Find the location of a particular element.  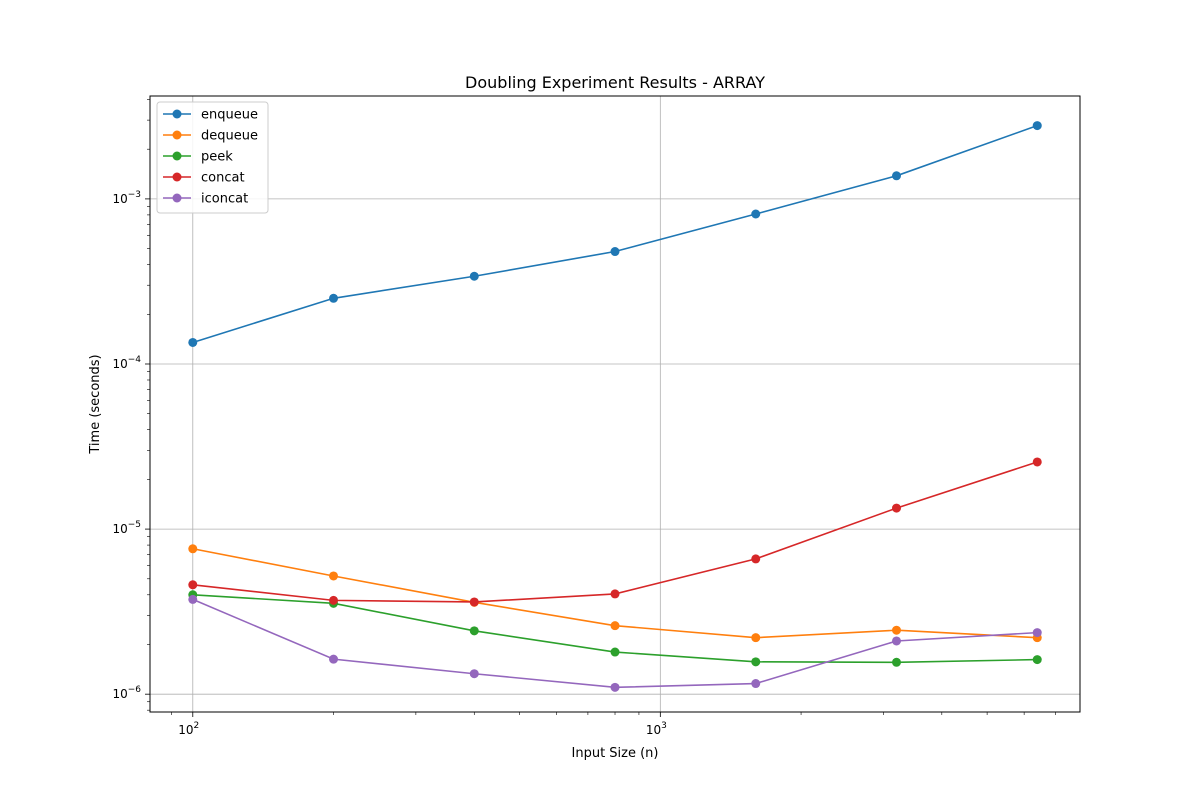

legend-swatch-marker-dequeue is located at coordinates (177, 135).